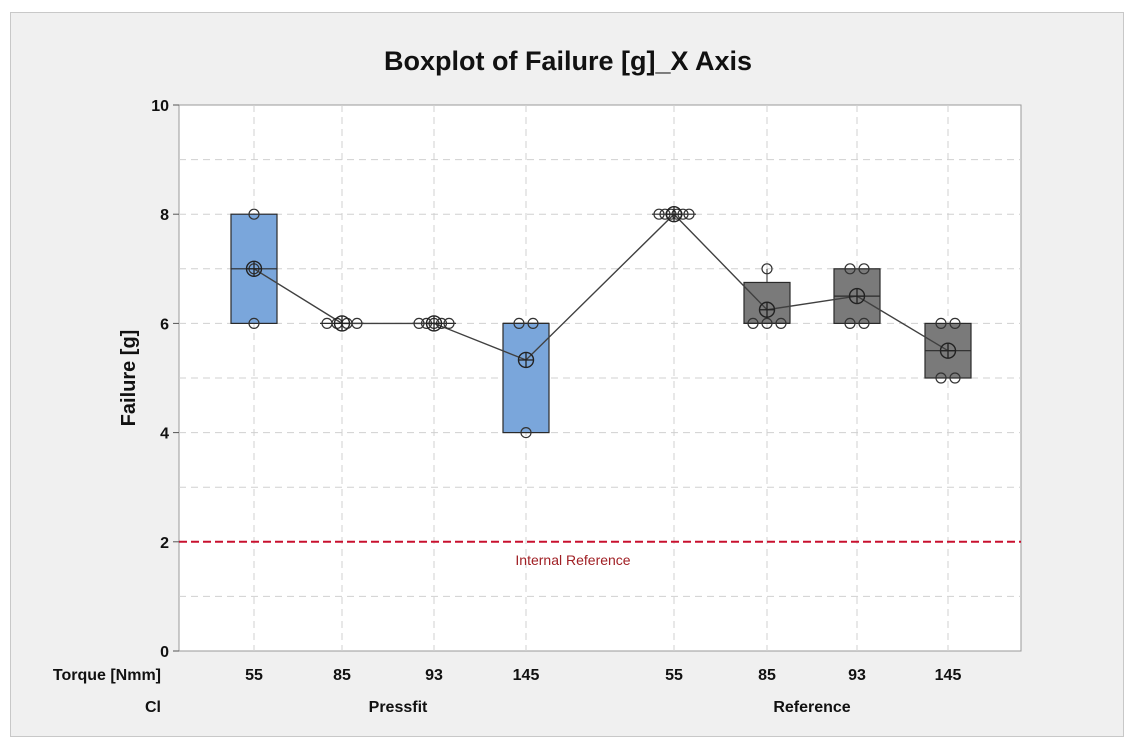  Describe the element at coordinates (526, 378) in the screenshot. I see `box` at that location.